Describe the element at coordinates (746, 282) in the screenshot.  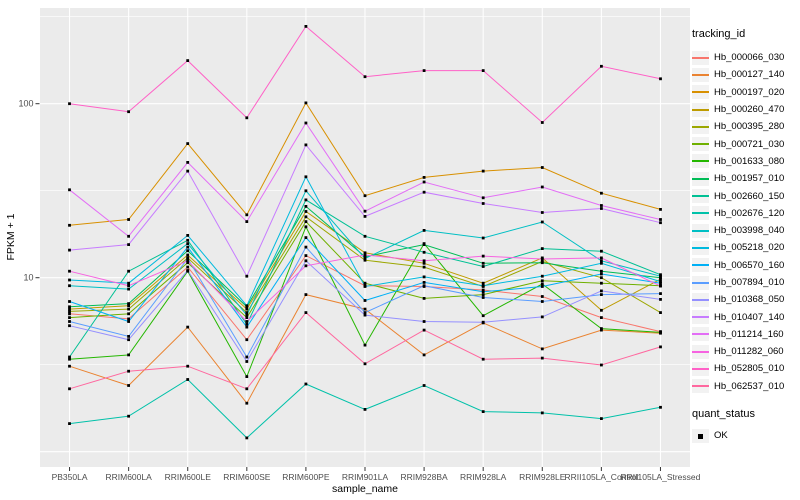
I see `legend-item: Hb_007894_010` at that location.